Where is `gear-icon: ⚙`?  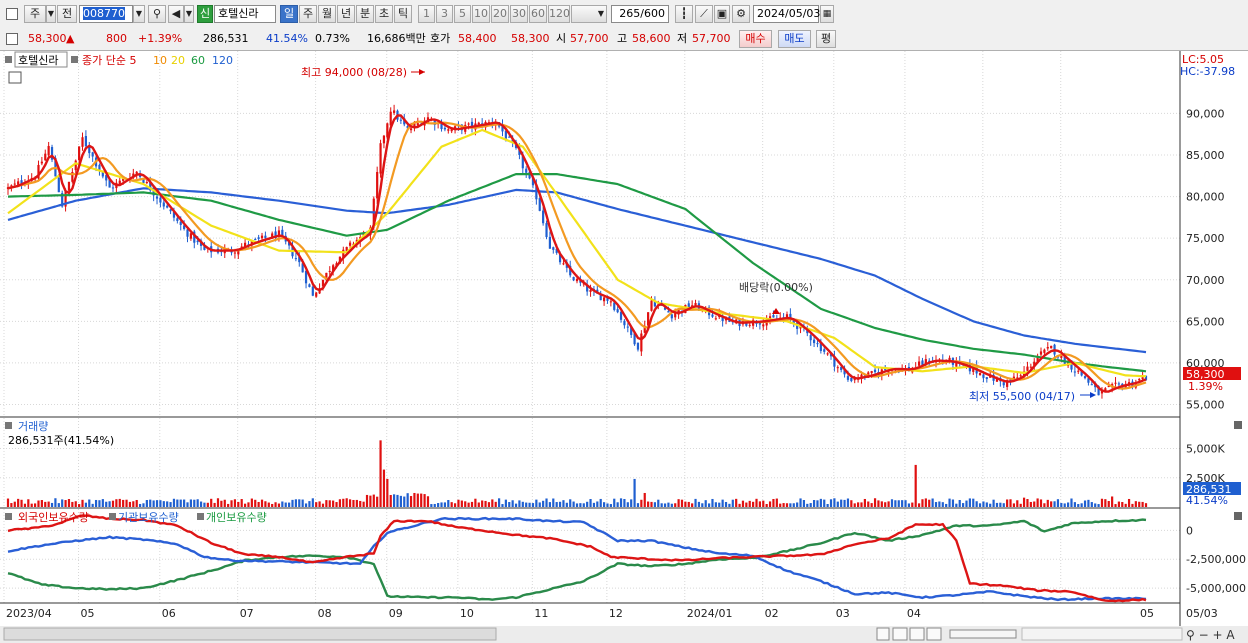 gear-icon: ⚙ is located at coordinates (741, 14).